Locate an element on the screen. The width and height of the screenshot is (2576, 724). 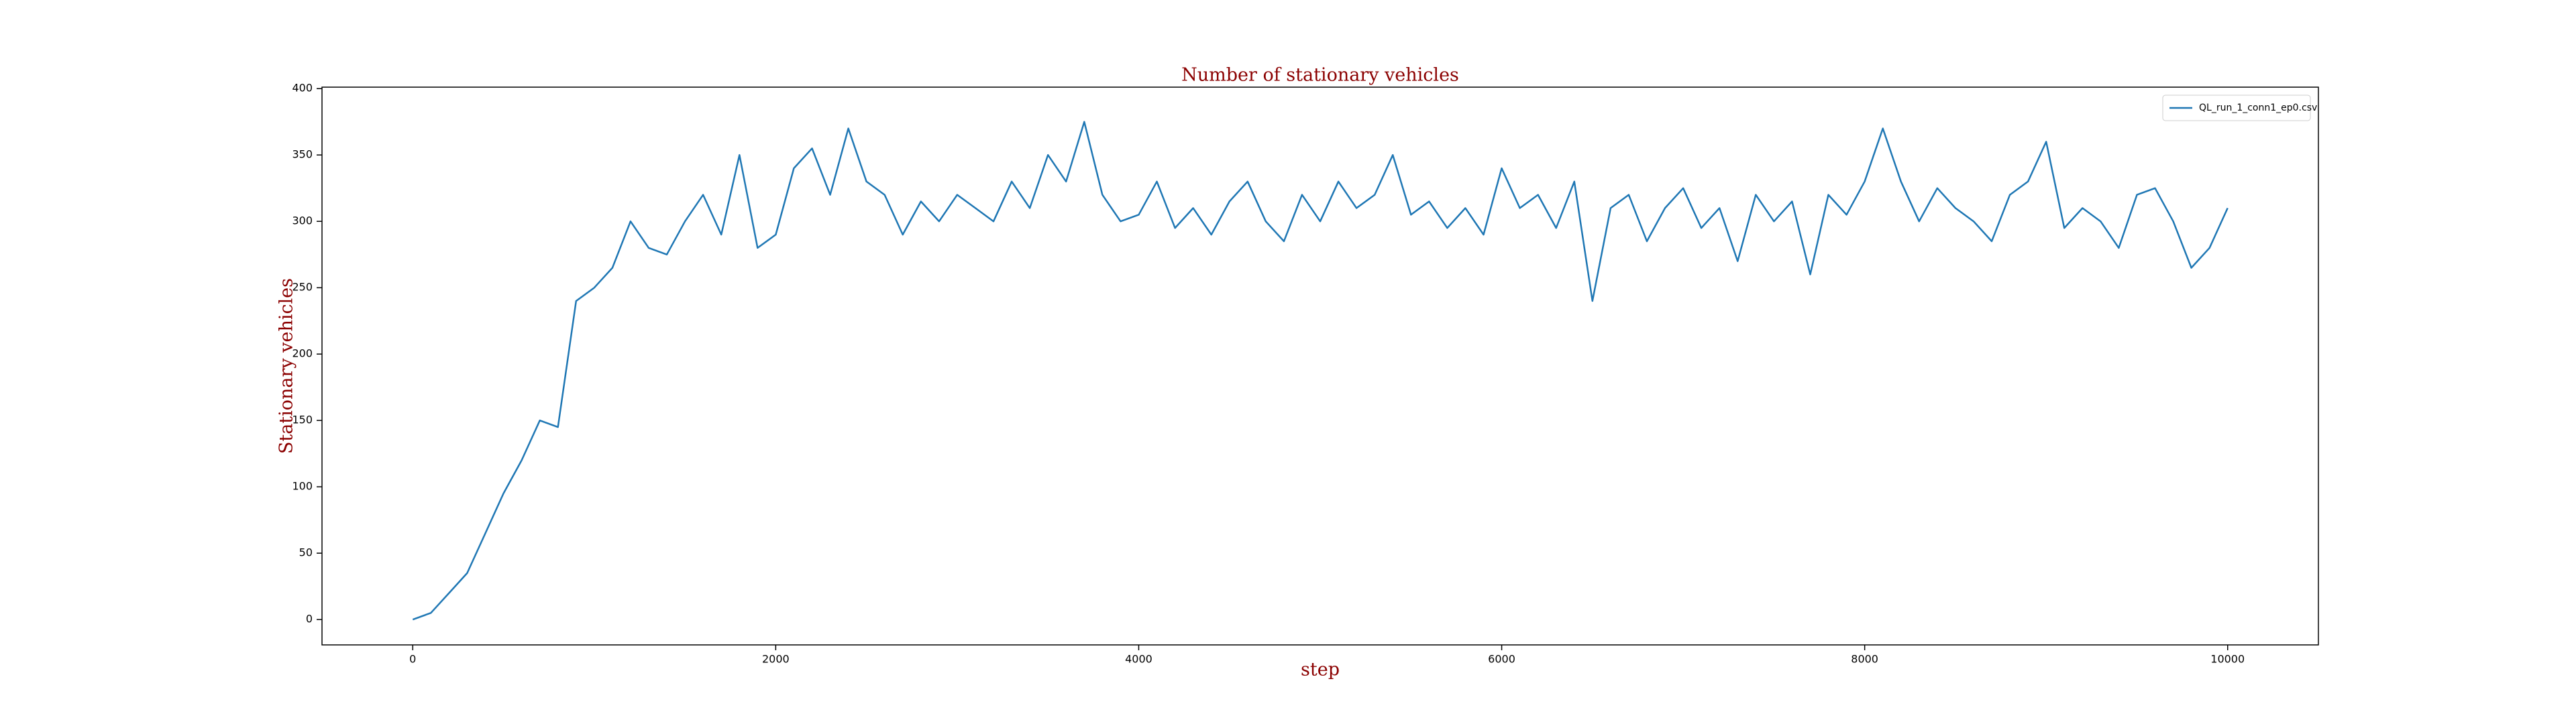
y-tick-label: 100 is located at coordinates (302, 486).